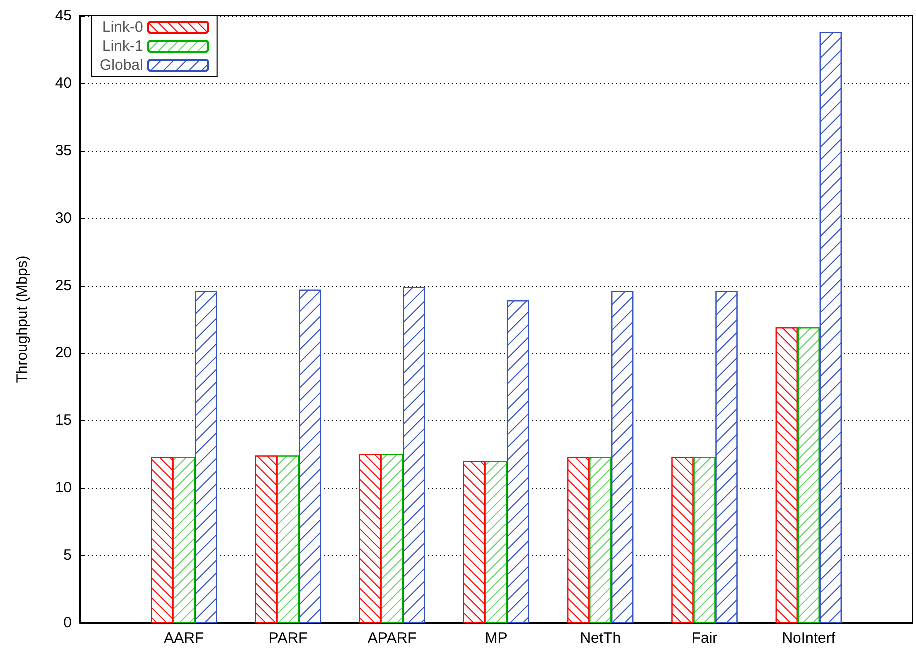  I want to click on y-tick-label: 15, so click(63, 421).